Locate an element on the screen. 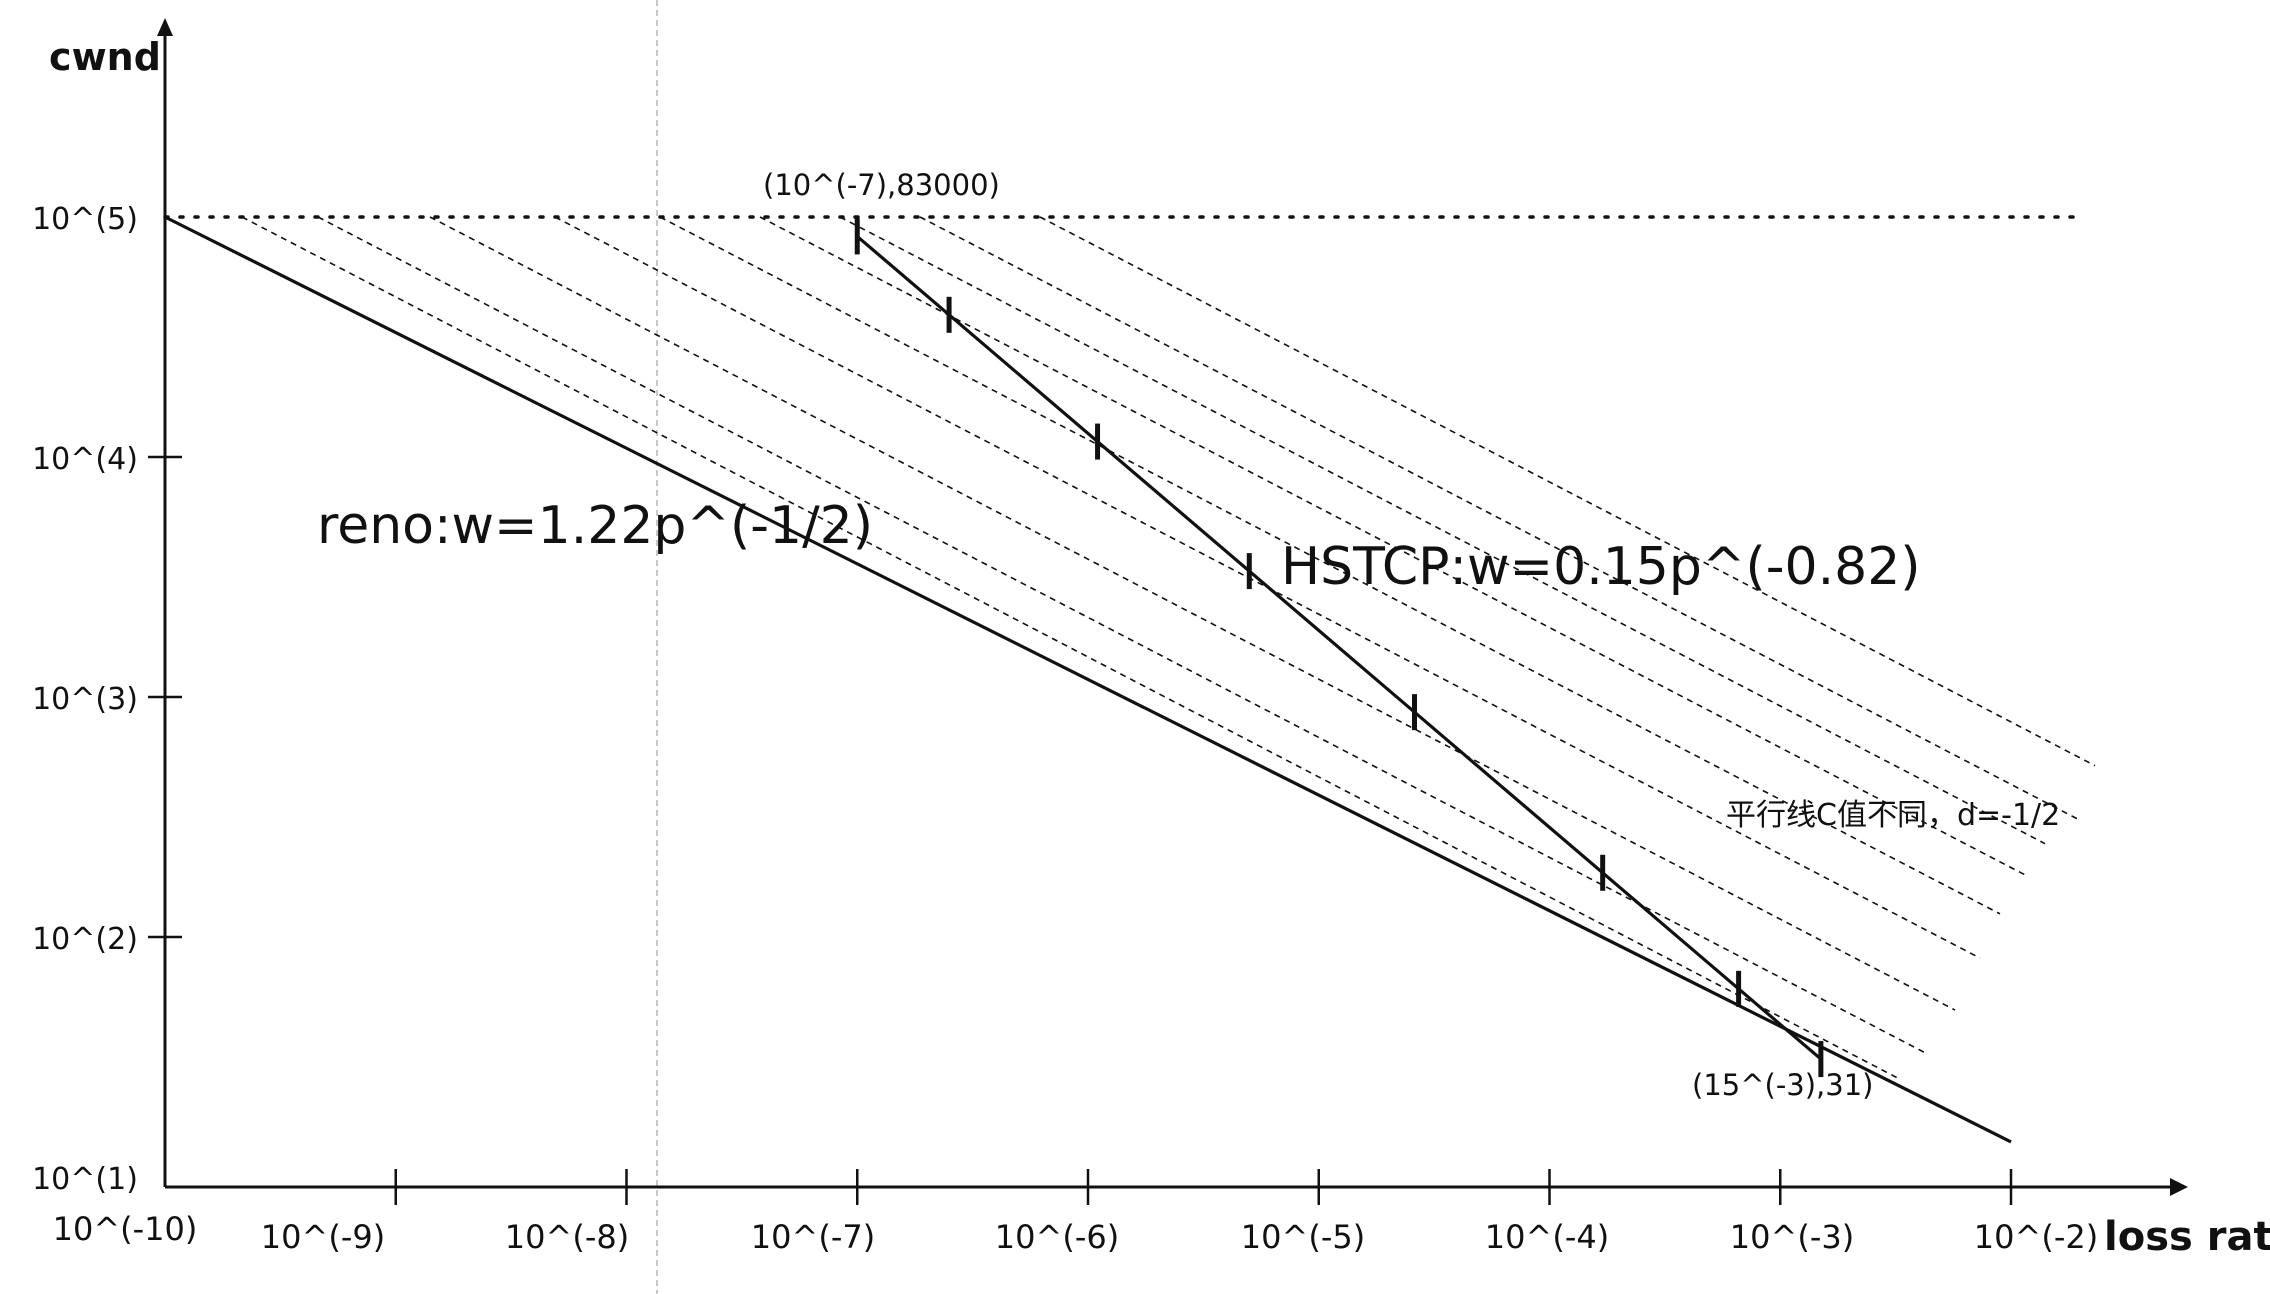 Image resolution: width=2270 pixels, height=1294 pixels. y-tick-label: 10^(3) is located at coordinates (85, 699).